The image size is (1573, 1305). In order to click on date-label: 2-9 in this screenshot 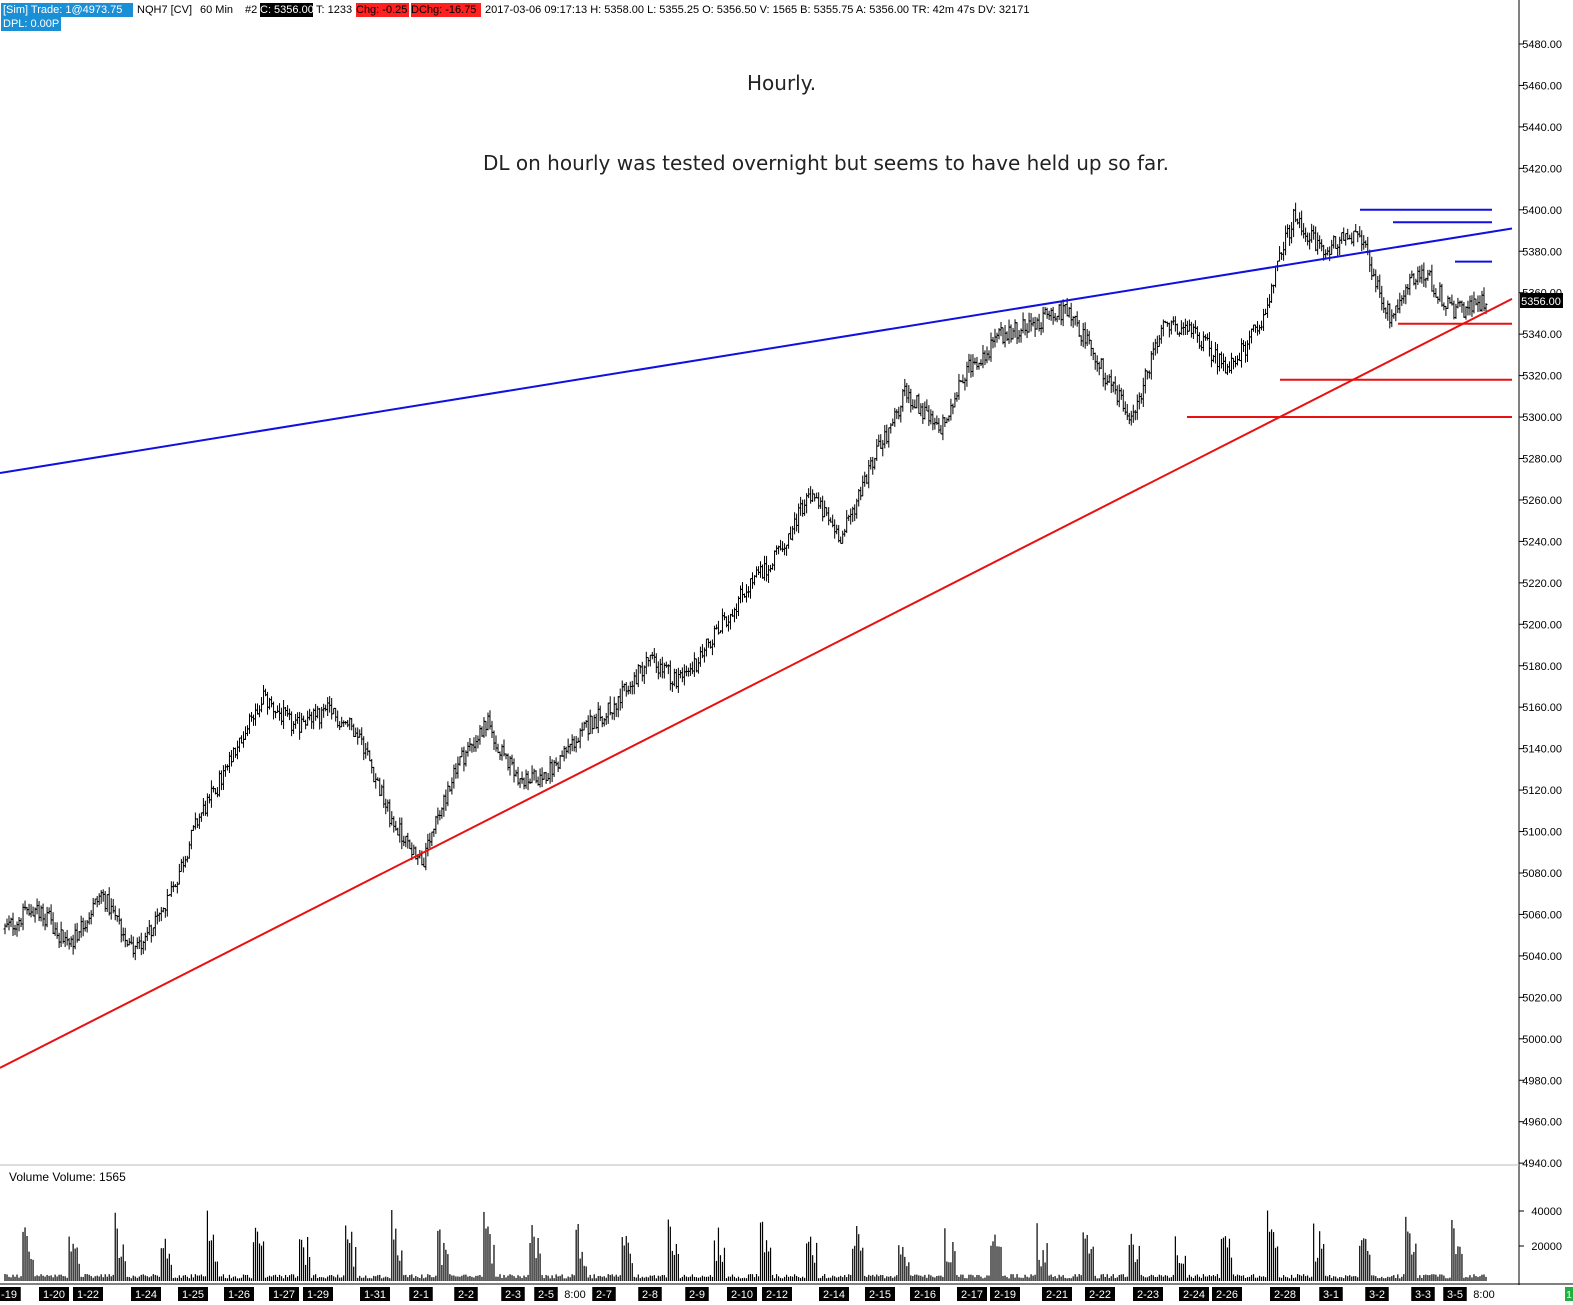, I will do `click(697, 1295)`.